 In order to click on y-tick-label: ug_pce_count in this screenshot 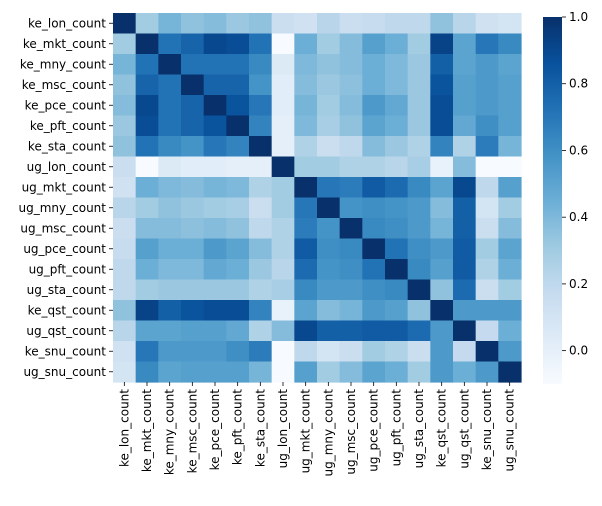, I will do `click(64, 249)`.